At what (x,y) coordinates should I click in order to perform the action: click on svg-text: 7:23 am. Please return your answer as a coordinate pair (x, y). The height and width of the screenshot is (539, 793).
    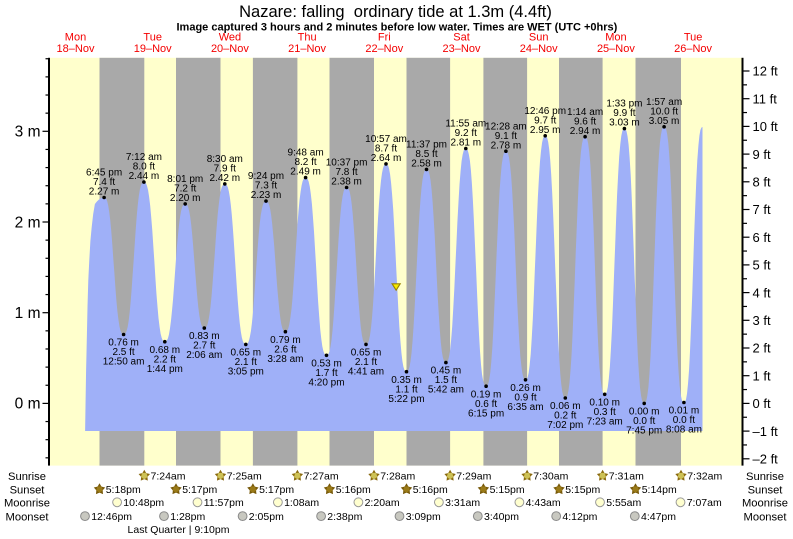
    Looking at the image, I should click on (605, 421).